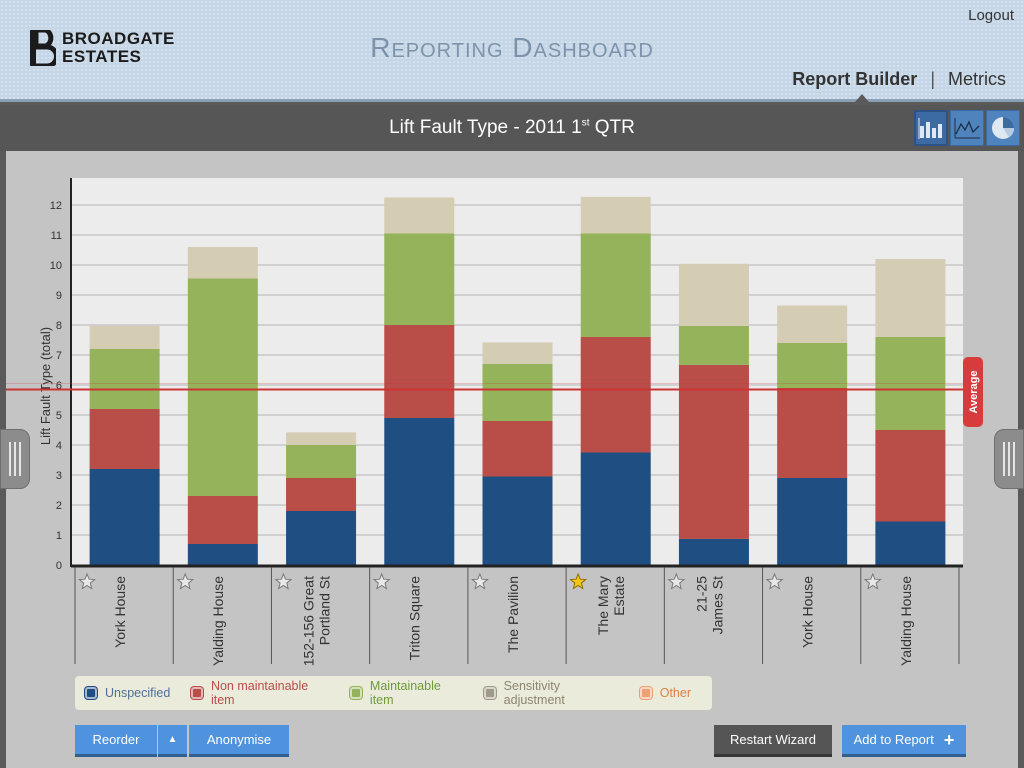 The width and height of the screenshot is (1024, 768). What do you see at coordinates (406, 693) in the screenshot?
I see `legend-item-maintainable: Maintainable item` at bounding box center [406, 693].